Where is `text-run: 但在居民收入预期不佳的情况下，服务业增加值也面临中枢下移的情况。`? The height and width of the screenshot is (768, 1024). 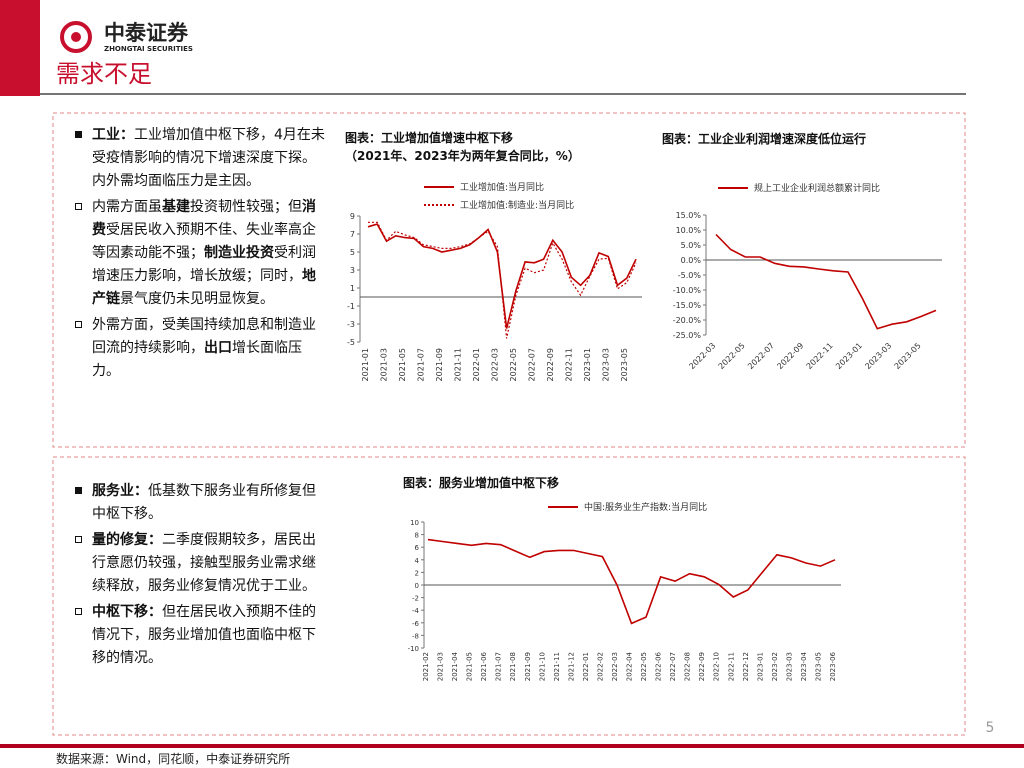 text-run: 但在居民收入预期不佳的情况下，服务业增加值也面临中枢下移的情况。 is located at coordinates (204, 635).